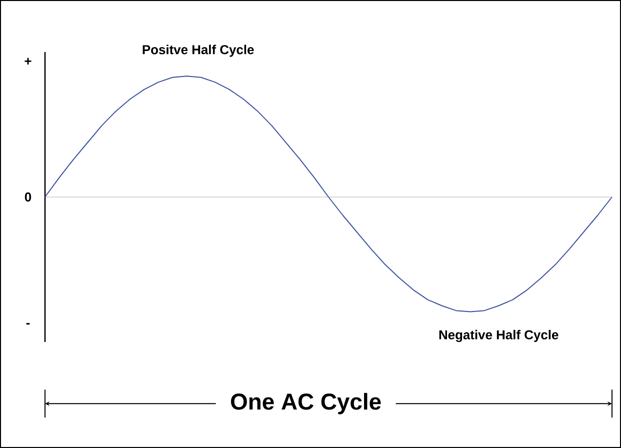  Describe the element at coordinates (498, 336) in the screenshot. I see `text: Negative Half Cycle` at that location.